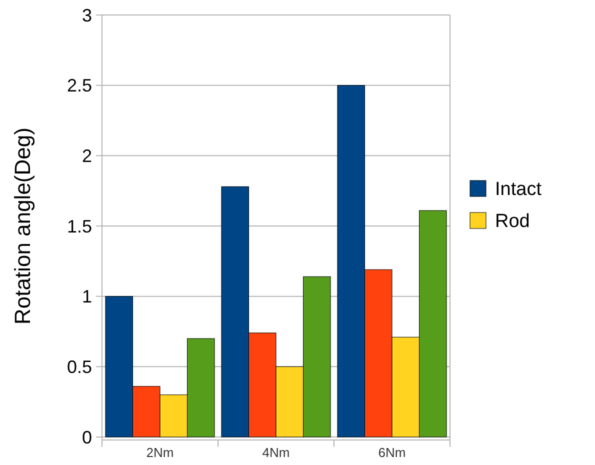 The image size is (595, 465). What do you see at coordinates (518, 189) in the screenshot?
I see `legend-label: Intact` at bounding box center [518, 189].